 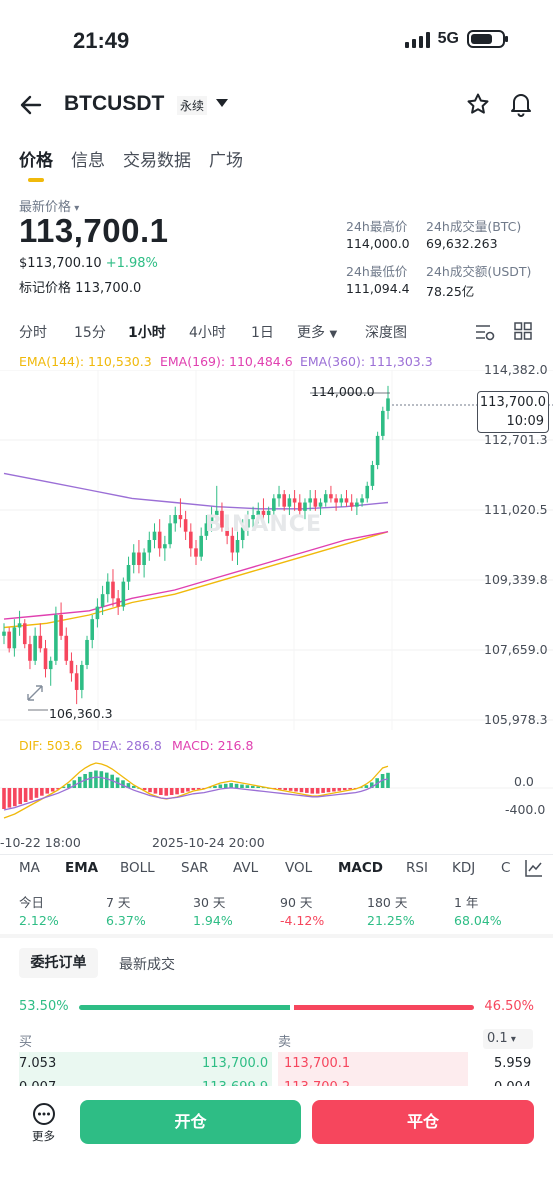 I want to click on macd-chart, so click(x=276, y=791).